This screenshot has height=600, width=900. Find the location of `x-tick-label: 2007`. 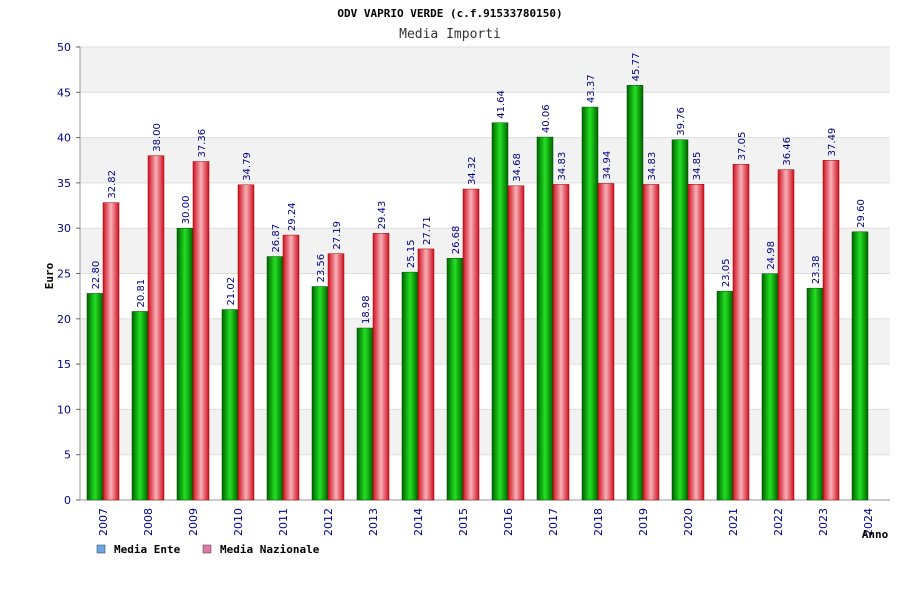

x-tick-label: 2007 is located at coordinates (103, 522).